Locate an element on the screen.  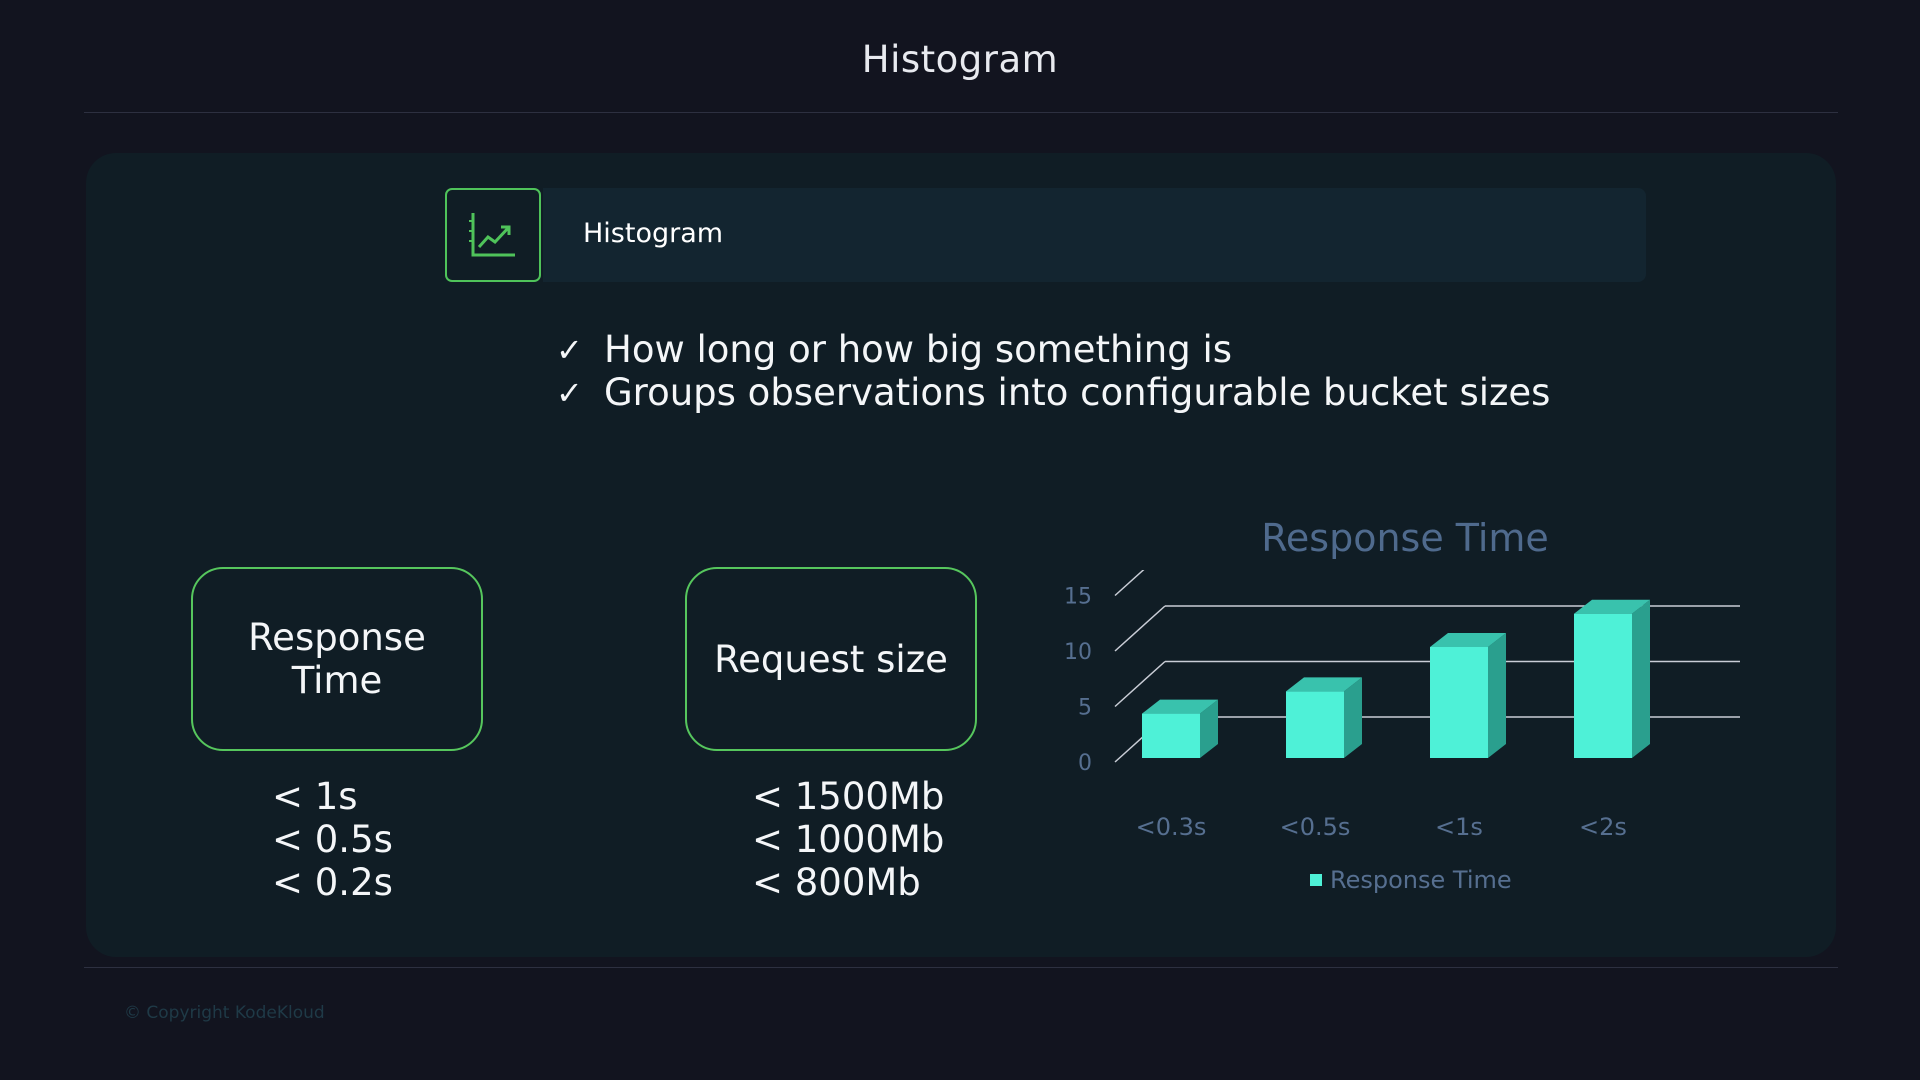
title-divider is located at coordinates (961, 112).